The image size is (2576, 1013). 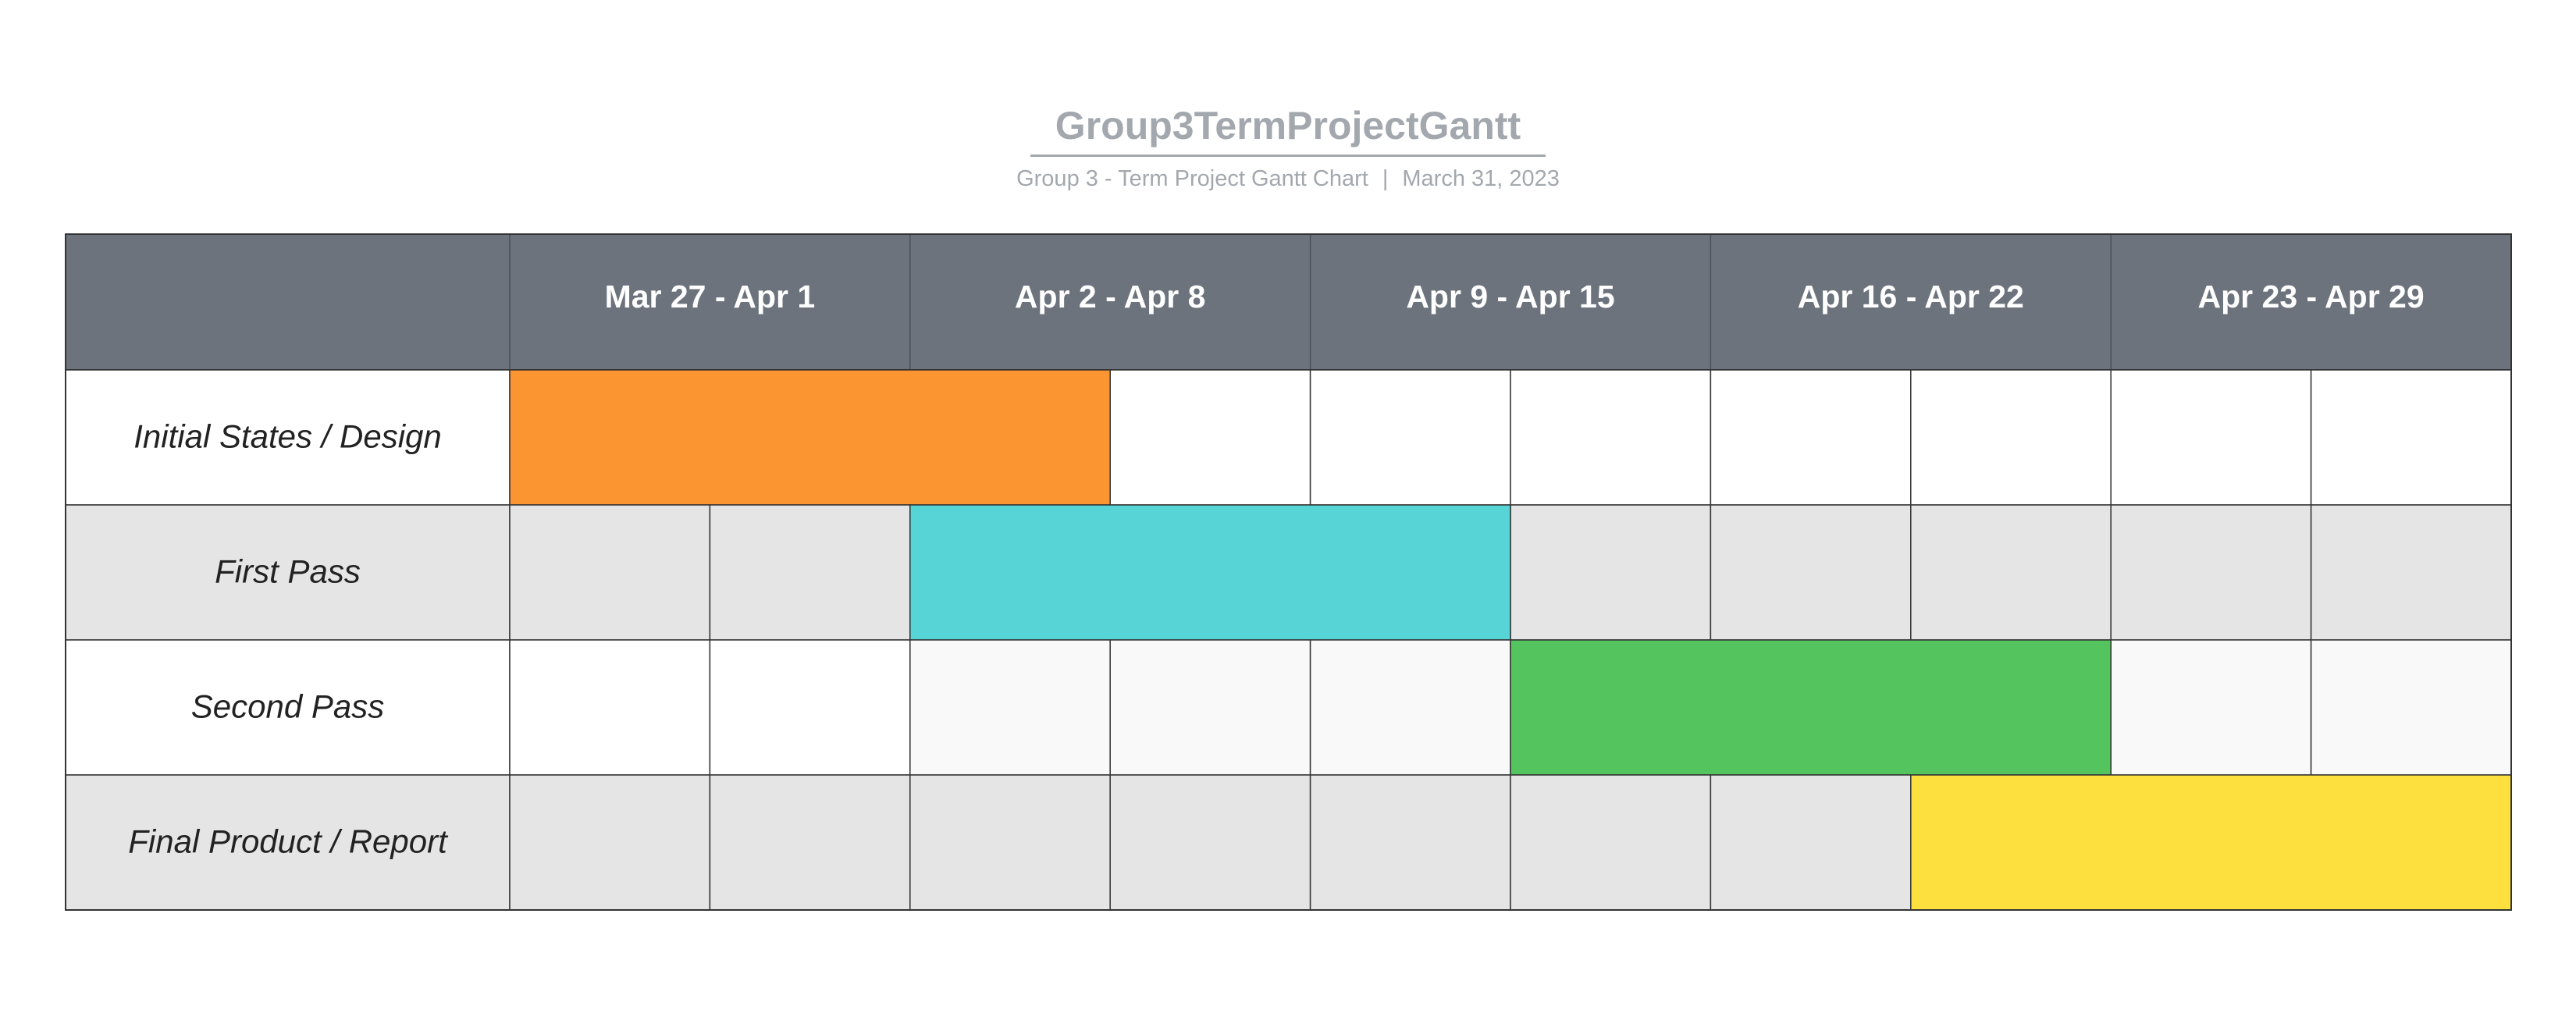 I want to click on task-label: Second Pass, so click(x=288, y=706).